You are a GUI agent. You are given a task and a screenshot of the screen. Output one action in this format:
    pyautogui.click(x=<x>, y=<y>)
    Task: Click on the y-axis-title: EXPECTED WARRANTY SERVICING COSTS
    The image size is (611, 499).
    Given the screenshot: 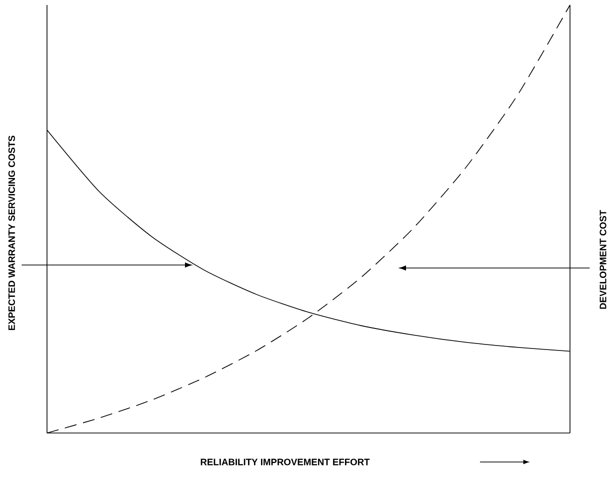 What is the action you would take?
    pyautogui.click(x=11, y=233)
    